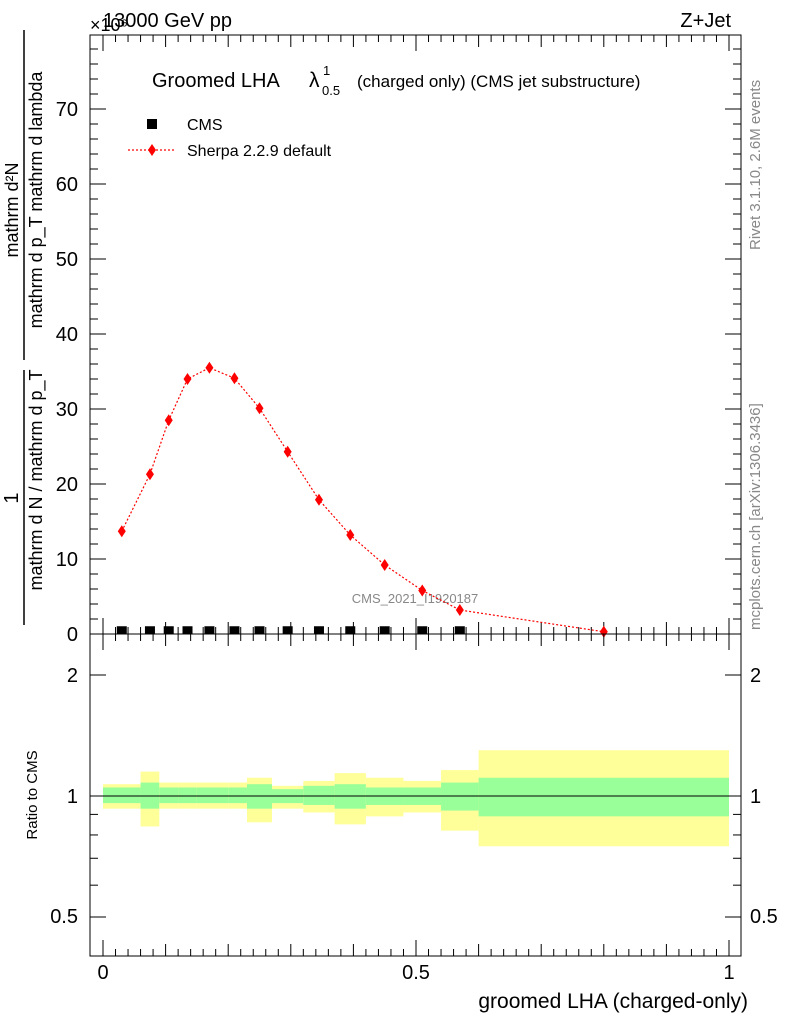 The height and width of the screenshot is (1024, 786). I want to click on x-axis-label: groomed LHA (charged-only), so click(613, 1001).